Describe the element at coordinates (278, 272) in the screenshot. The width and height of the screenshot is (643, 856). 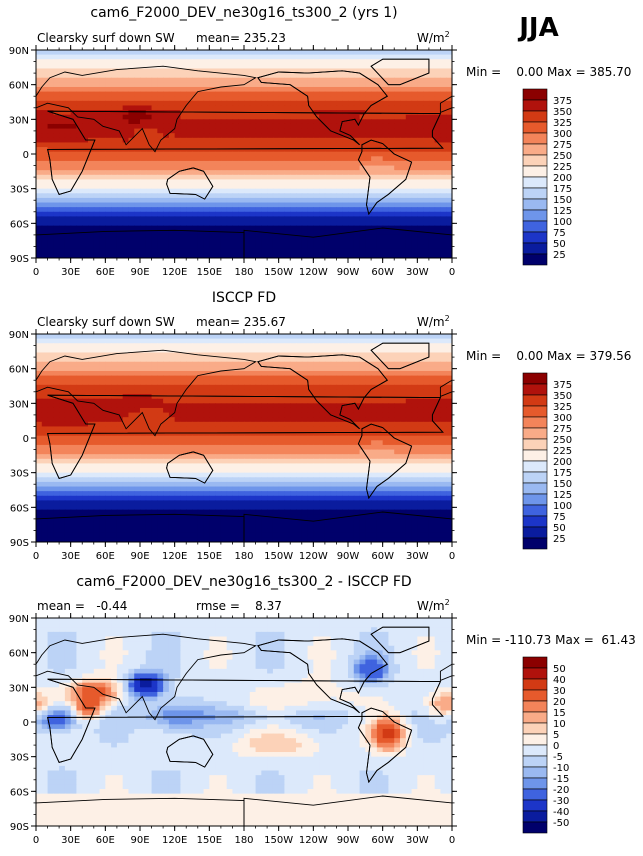
I see `lon-tick-label: 150W` at that location.